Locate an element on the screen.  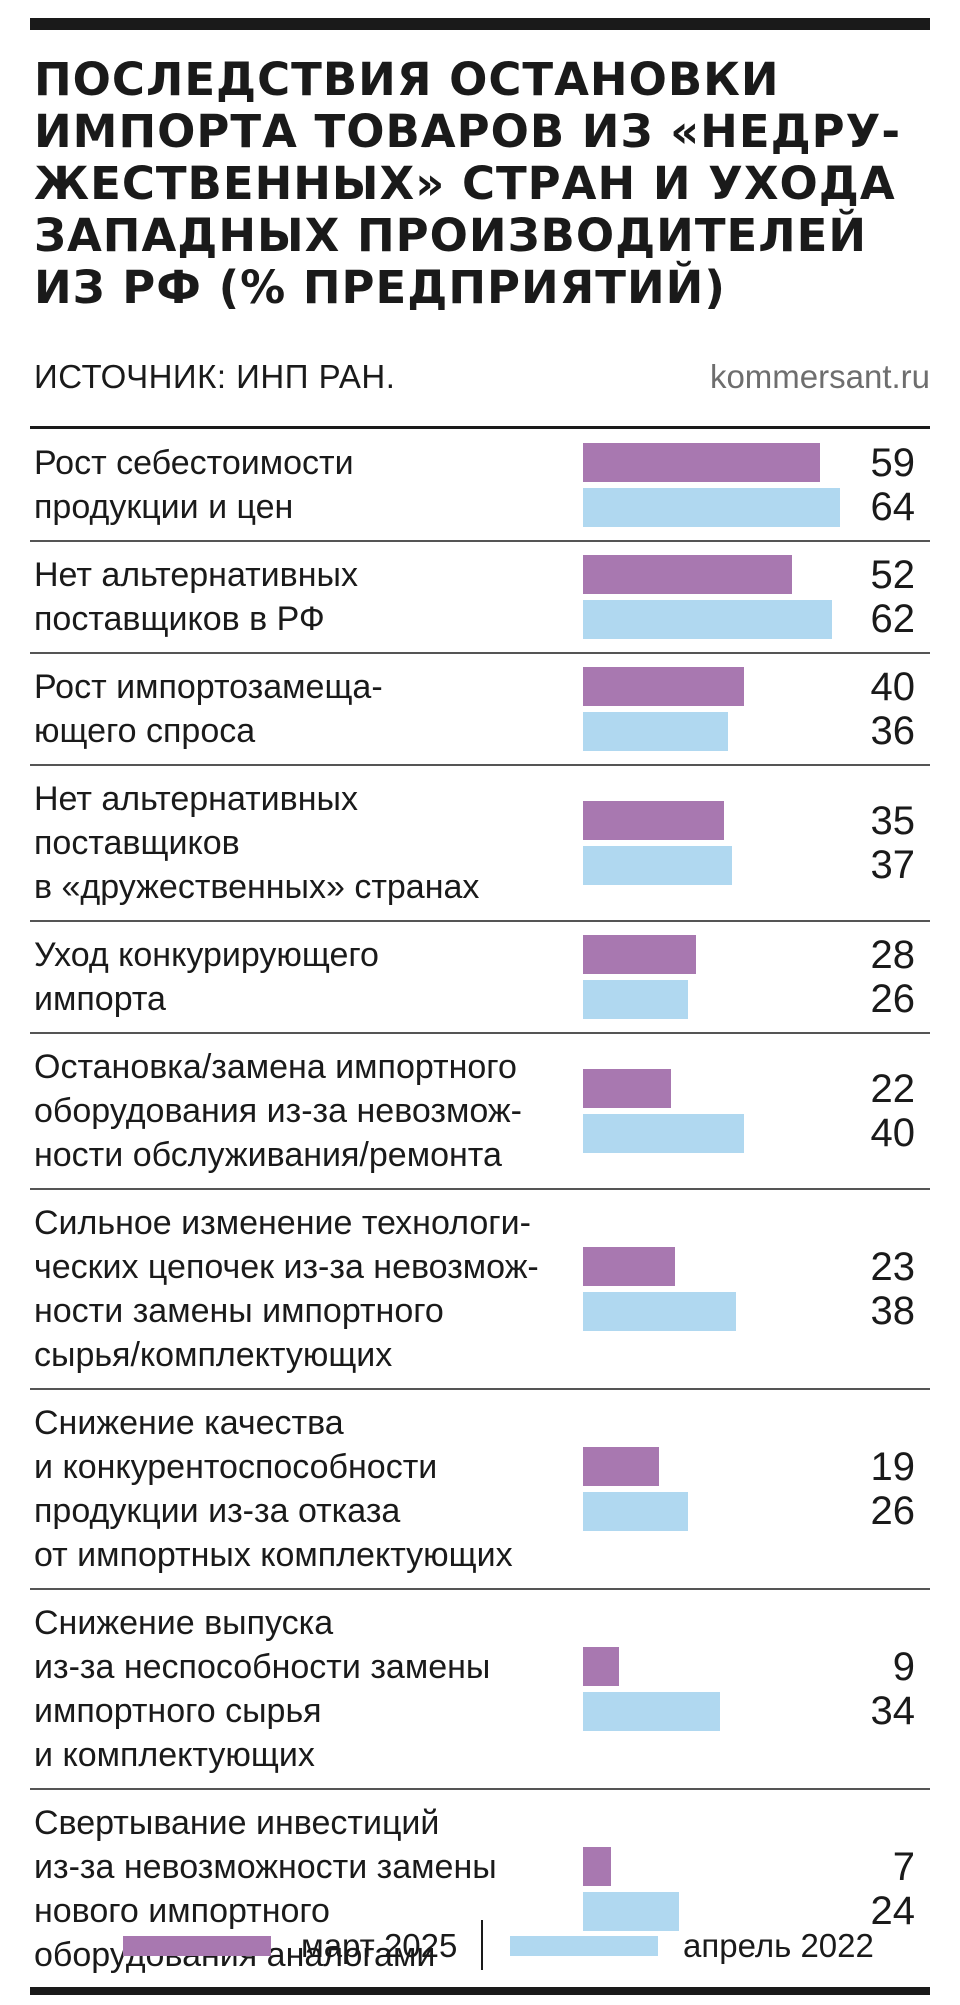
category-label-line: Сильное изменение технологи- is located at coordinates (282, 1223).